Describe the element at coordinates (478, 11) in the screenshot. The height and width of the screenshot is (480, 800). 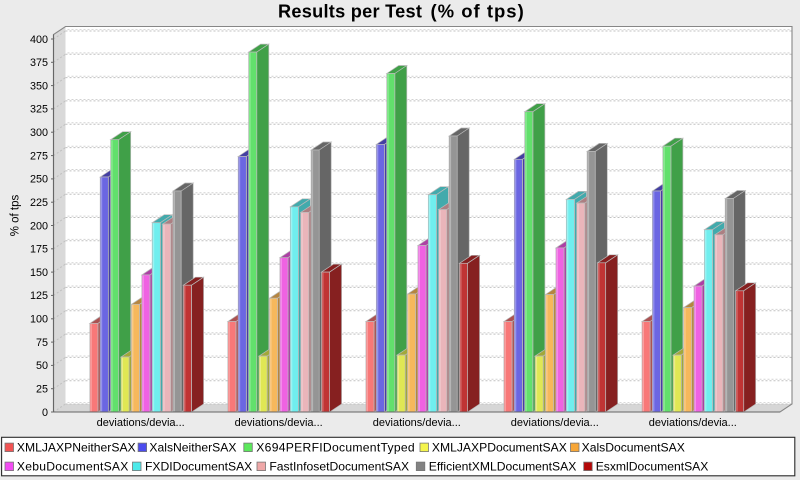
I see `svg-text: (% of tps)` at that location.